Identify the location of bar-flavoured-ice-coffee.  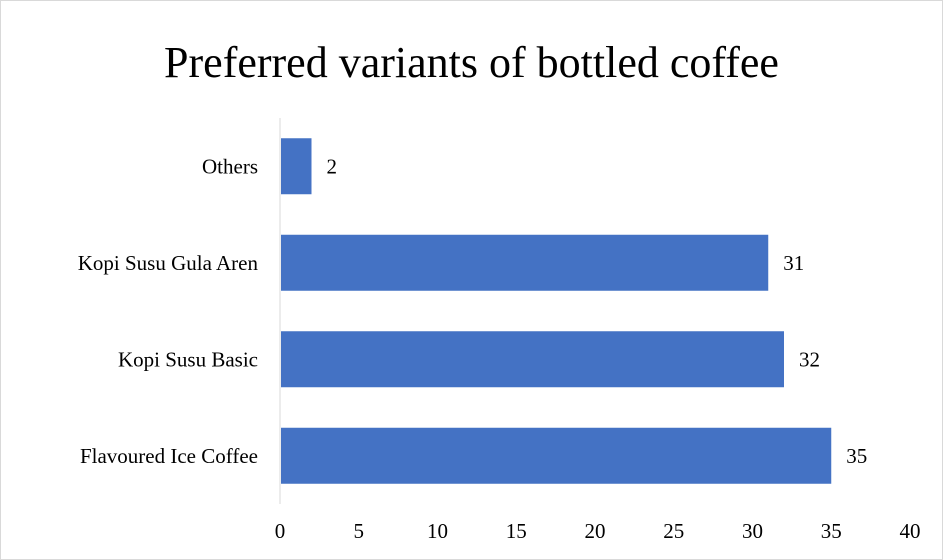
(556, 455).